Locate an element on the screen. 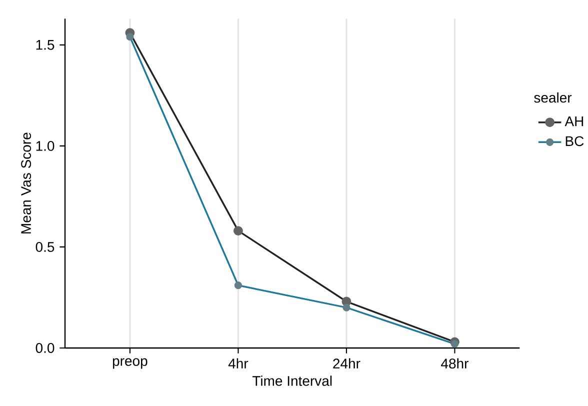 Image resolution: width=588 pixels, height=406 pixels. y-tick-label: 1.5 is located at coordinates (45, 45).